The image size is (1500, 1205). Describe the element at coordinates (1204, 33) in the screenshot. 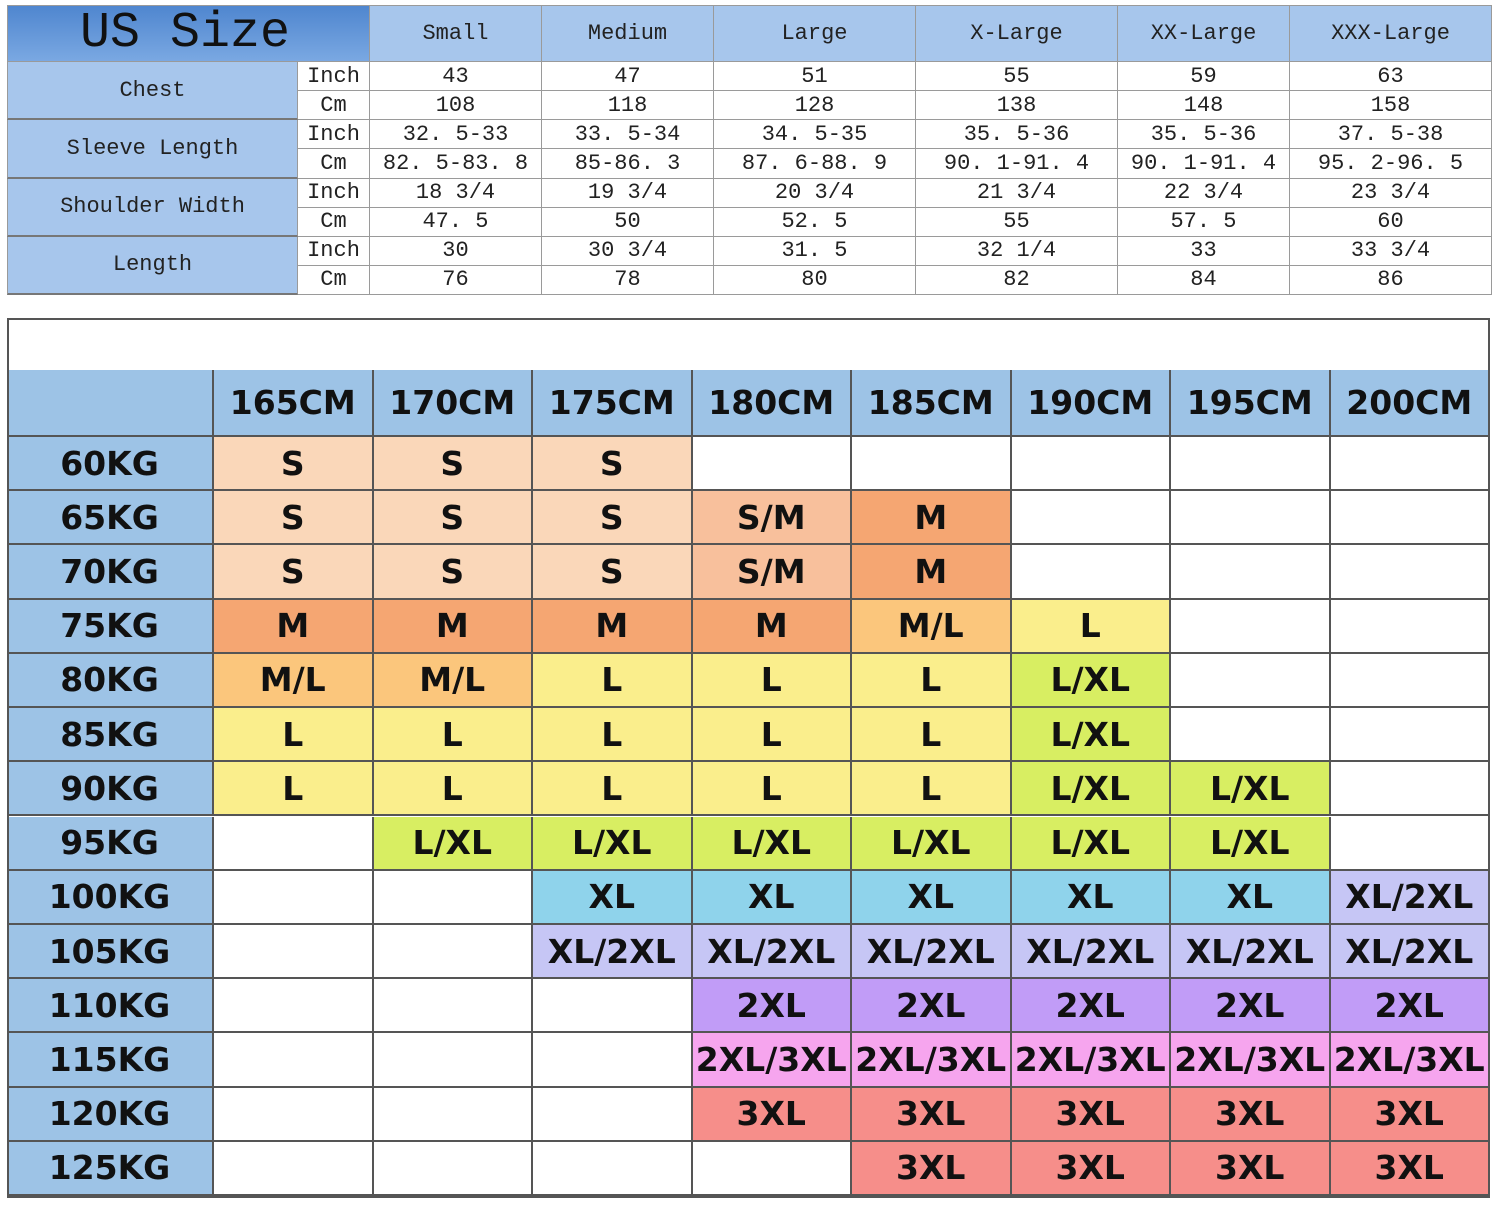

I see `size-header: XX-Large` at that location.